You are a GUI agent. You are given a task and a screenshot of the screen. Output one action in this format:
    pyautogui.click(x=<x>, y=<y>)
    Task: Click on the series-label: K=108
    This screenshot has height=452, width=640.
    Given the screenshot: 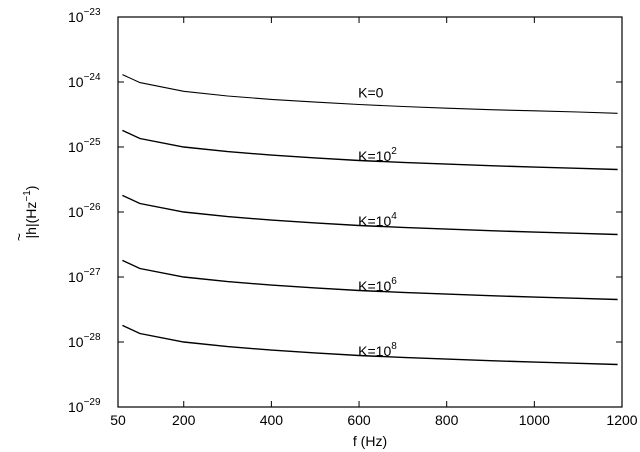 What is the action you would take?
    pyautogui.click(x=377, y=350)
    